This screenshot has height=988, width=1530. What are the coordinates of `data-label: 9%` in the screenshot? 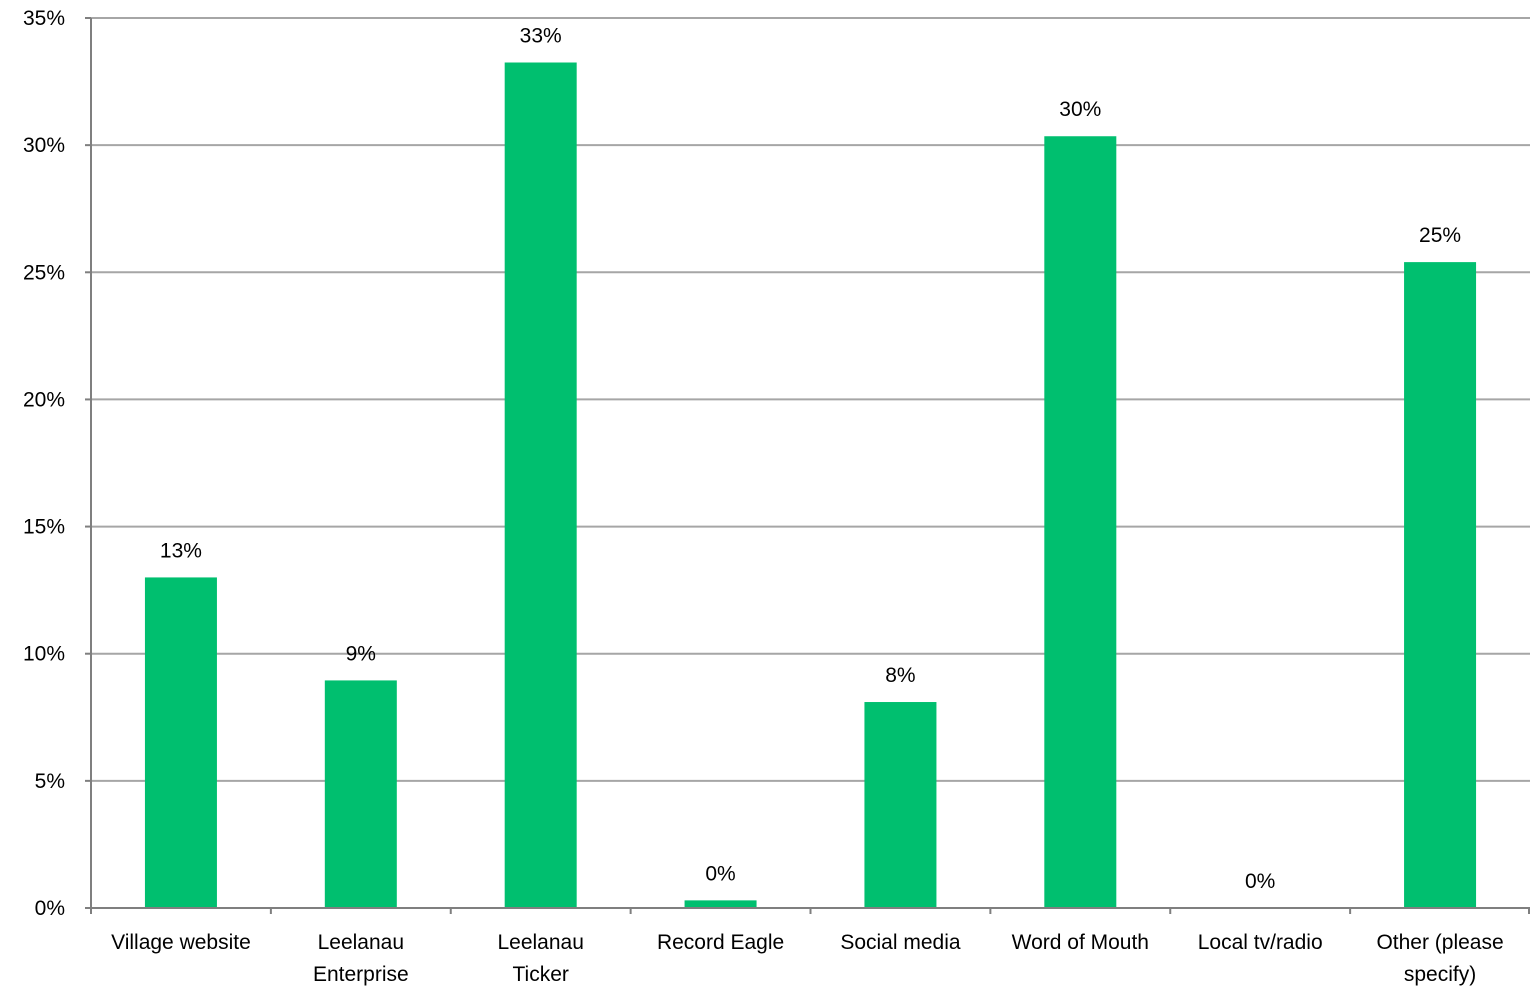 It's located at (361, 653).